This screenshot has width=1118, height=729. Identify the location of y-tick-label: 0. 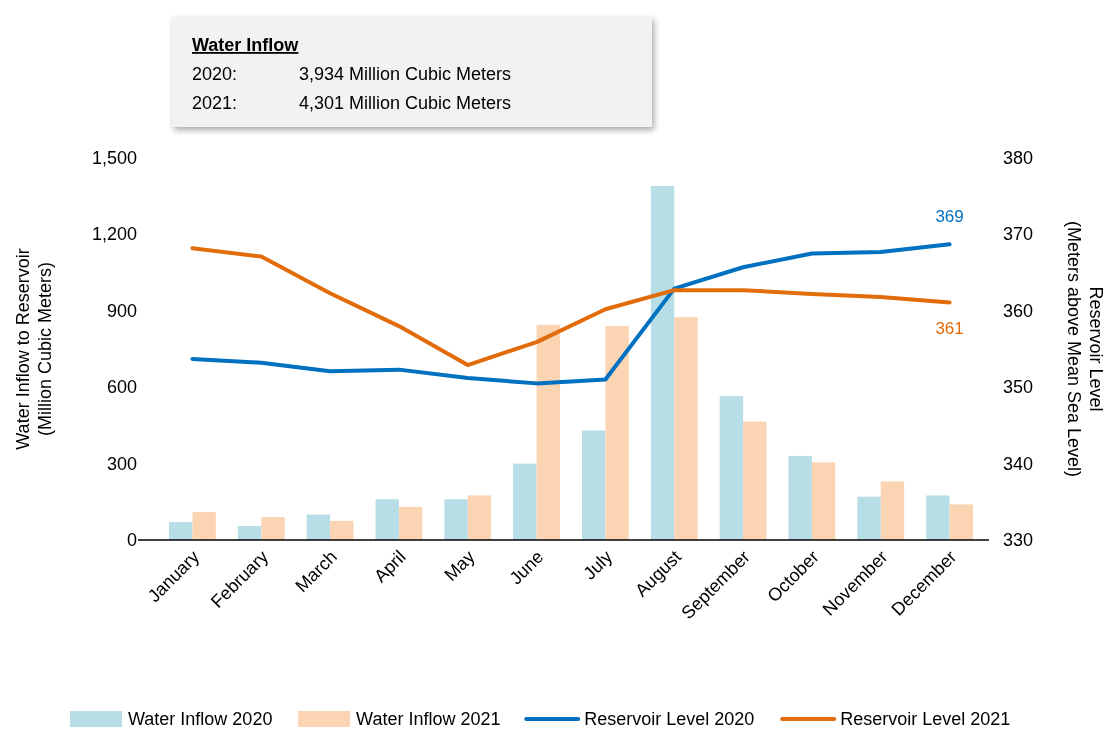
(131, 540).